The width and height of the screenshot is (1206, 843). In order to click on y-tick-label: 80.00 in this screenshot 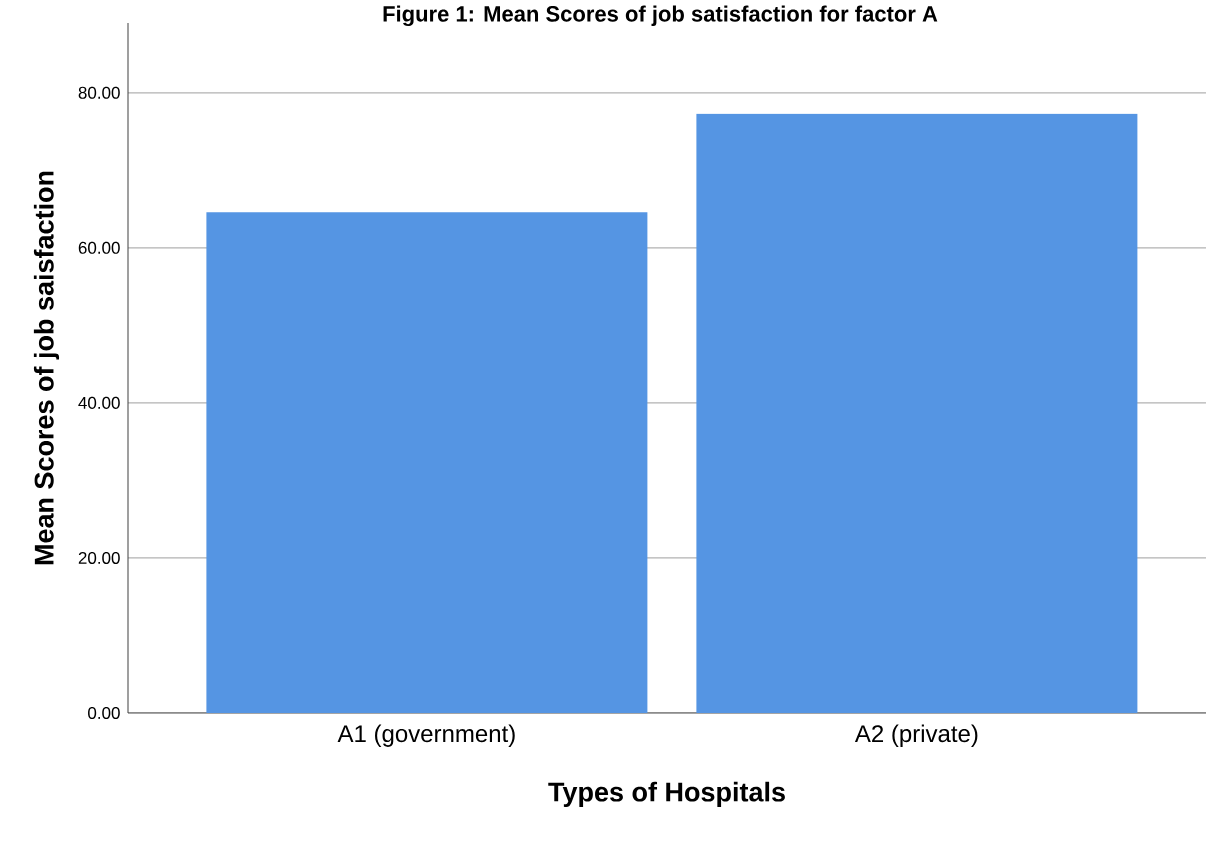, I will do `click(99, 92)`.